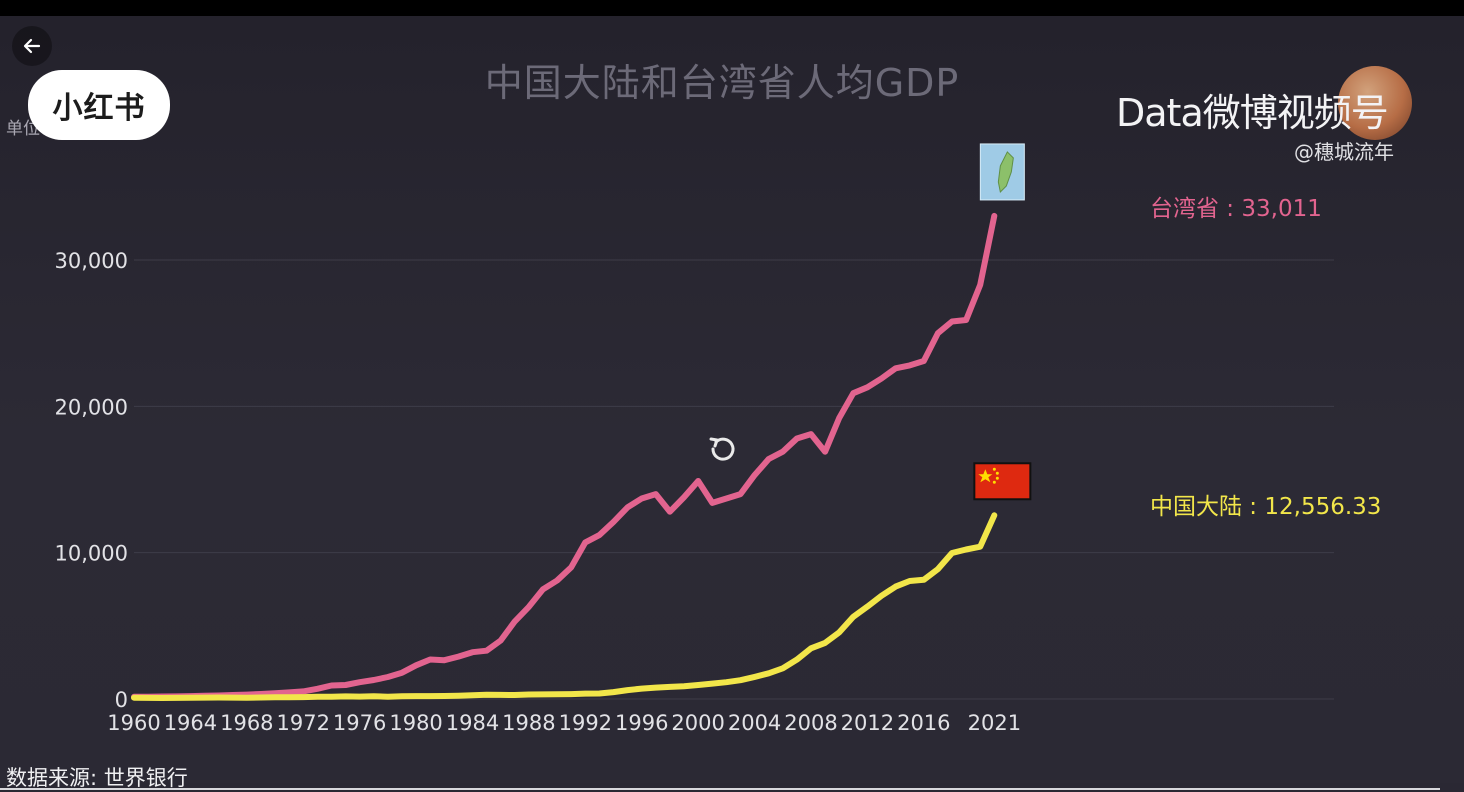 This screenshot has height=792, width=1464. Describe the element at coordinates (754, 723) in the screenshot. I see `x-tick-label: 2004` at that location.